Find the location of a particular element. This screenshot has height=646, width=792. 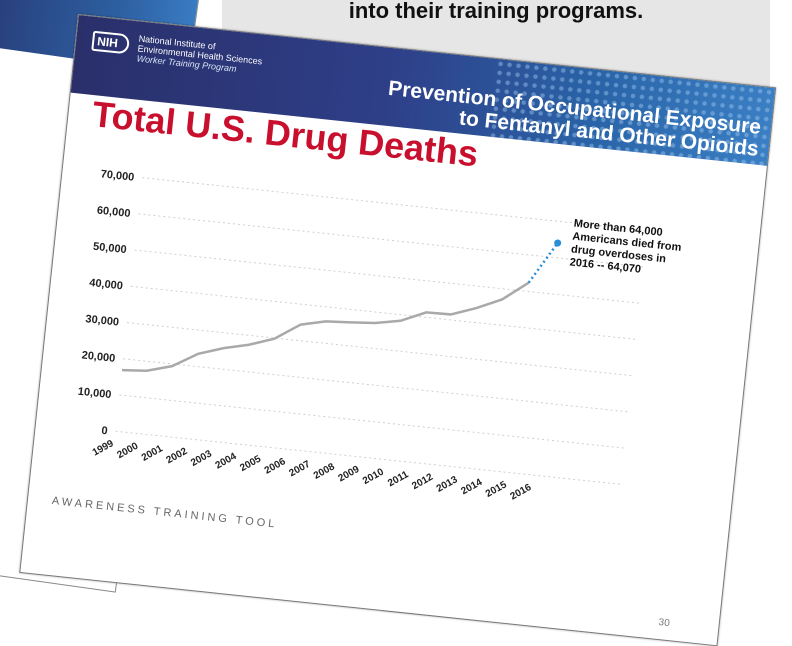

x-tick-label: 2016 is located at coordinates (520, 492).